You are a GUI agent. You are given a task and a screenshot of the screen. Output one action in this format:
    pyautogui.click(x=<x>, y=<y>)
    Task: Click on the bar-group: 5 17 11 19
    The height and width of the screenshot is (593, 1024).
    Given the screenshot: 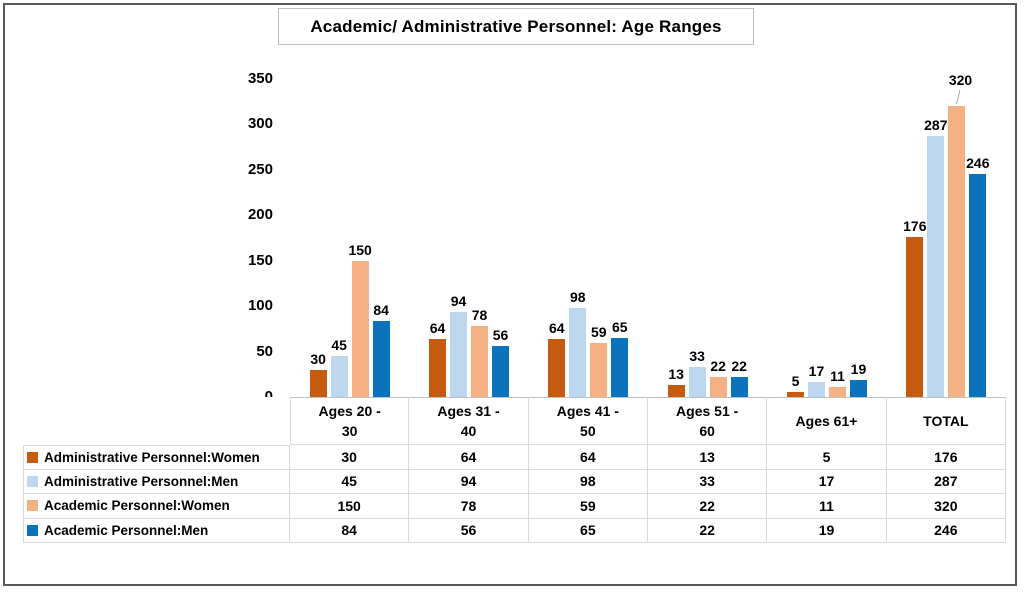 What is the action you would take?
    pyautogui.click(x=826, y=379)
    